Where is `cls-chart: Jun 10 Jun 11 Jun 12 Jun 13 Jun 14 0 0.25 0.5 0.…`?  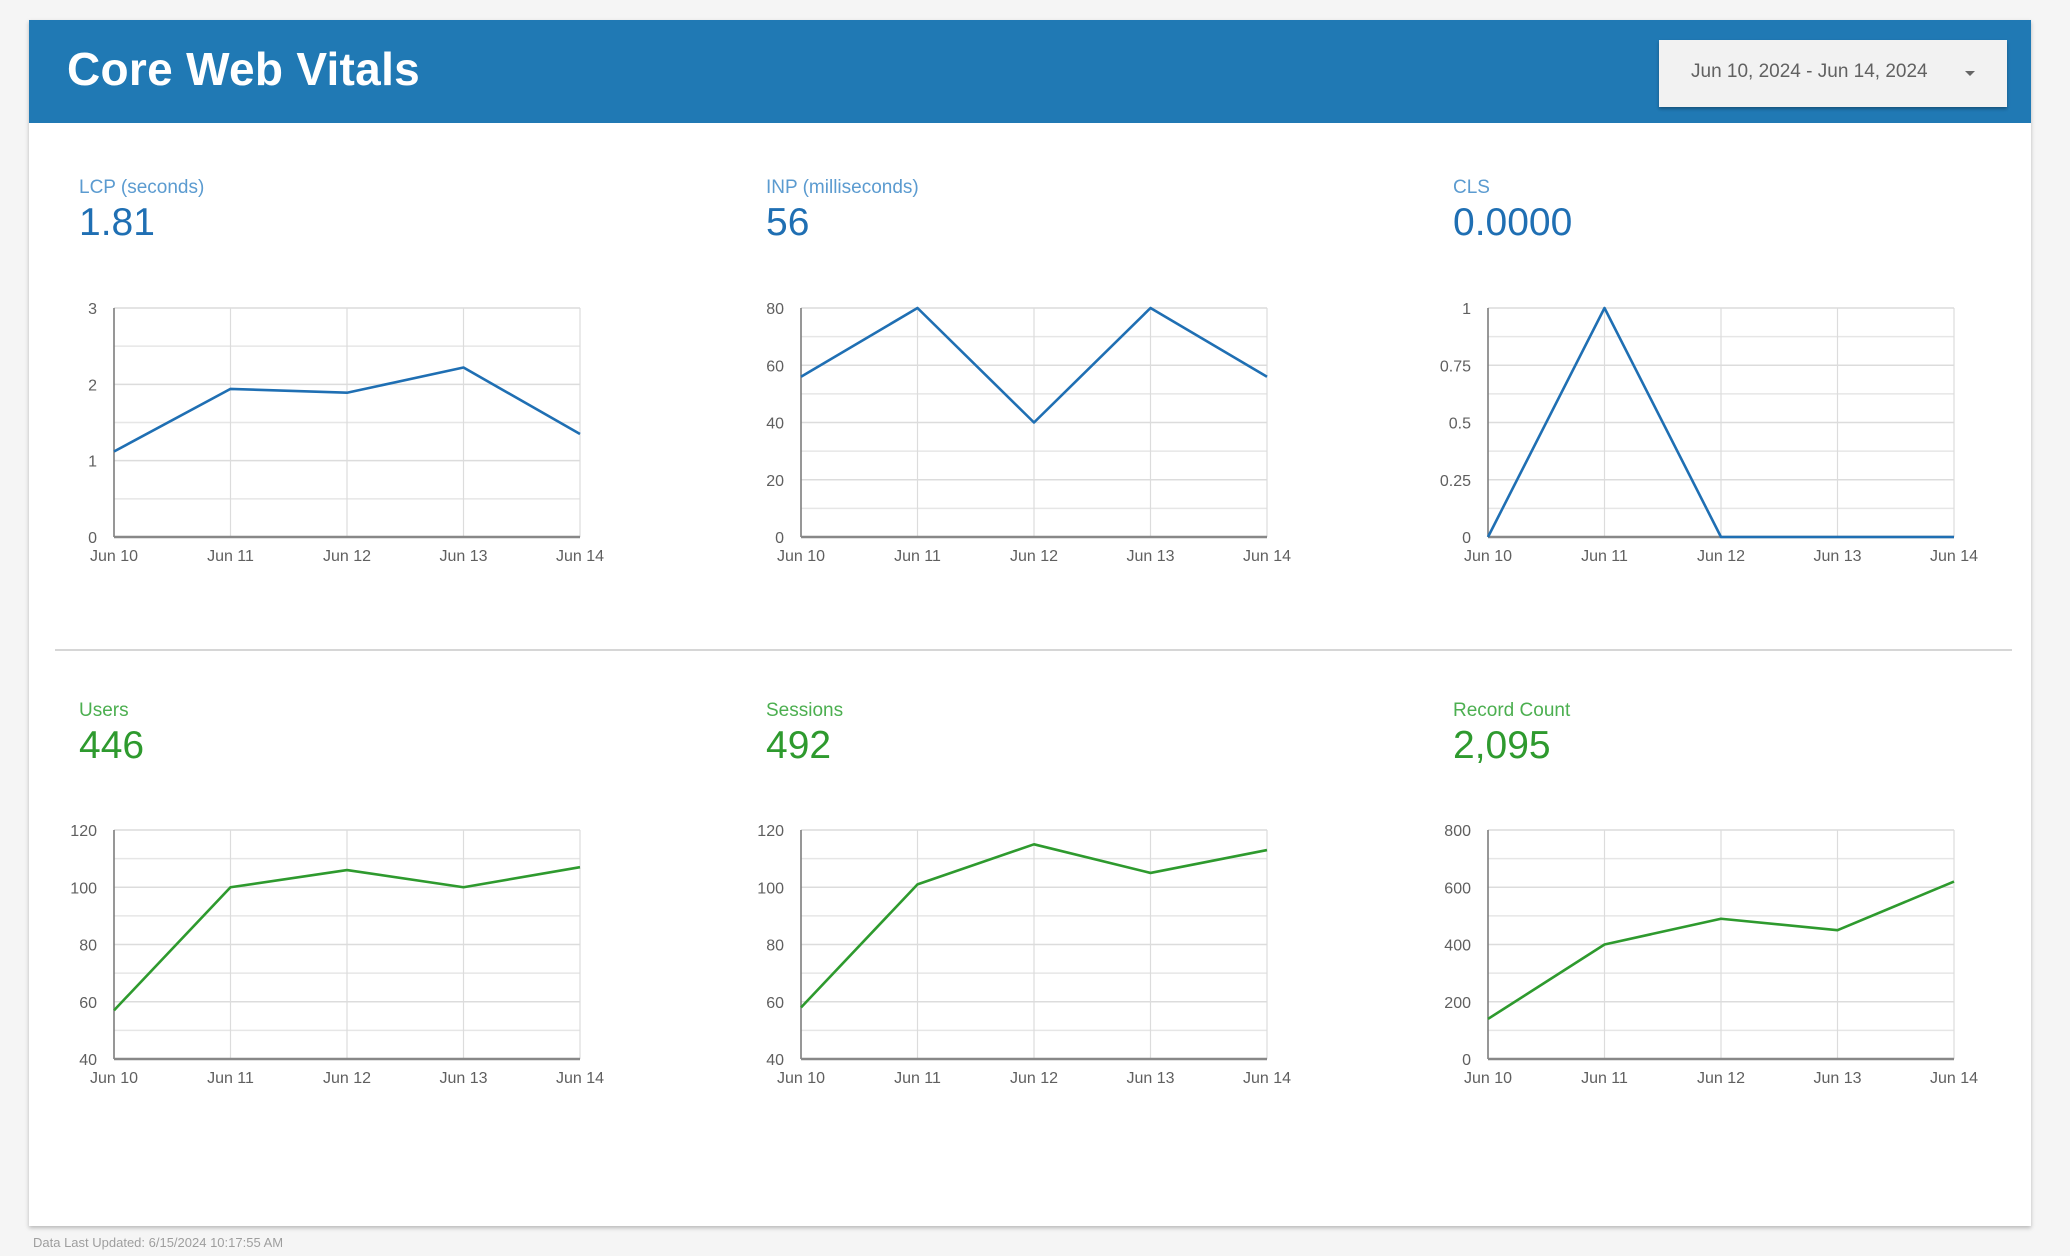
cls-chart: Jun 10 Jun 11 Jun 12 Jun 13 Jun 14 0 0.25 0.5 0.… is located at coordinates (1709, 433).